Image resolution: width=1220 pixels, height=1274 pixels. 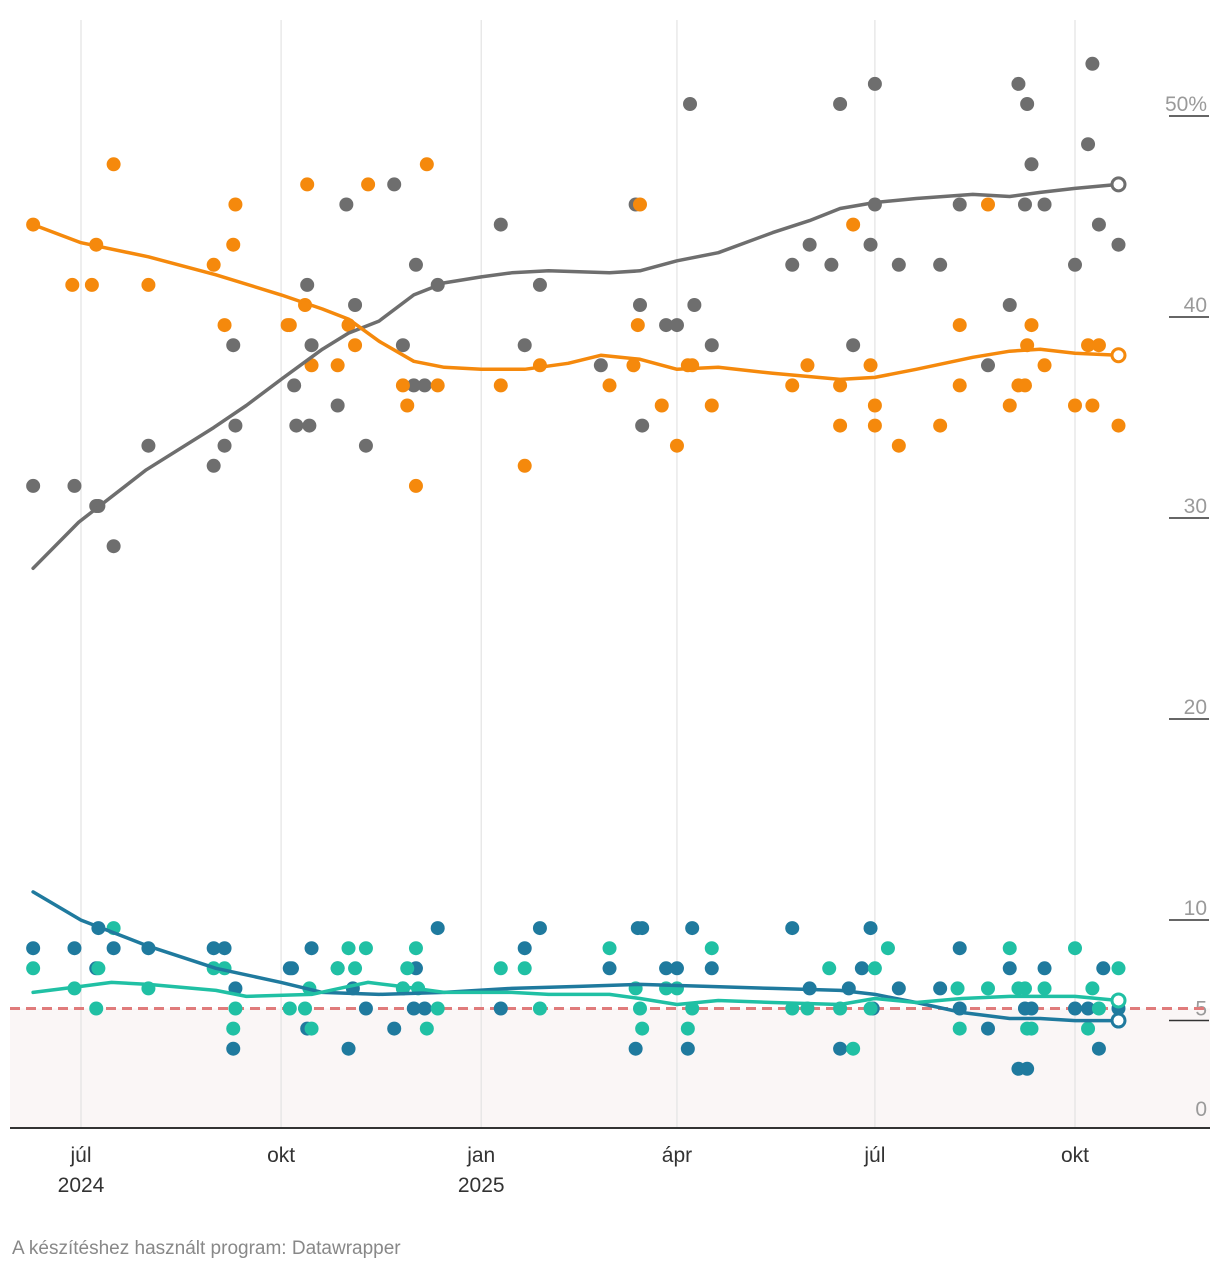 I want to click on x-axis: júl 2024 okt jan 2025 ápr júl okt, so click(x=574, y=1170).